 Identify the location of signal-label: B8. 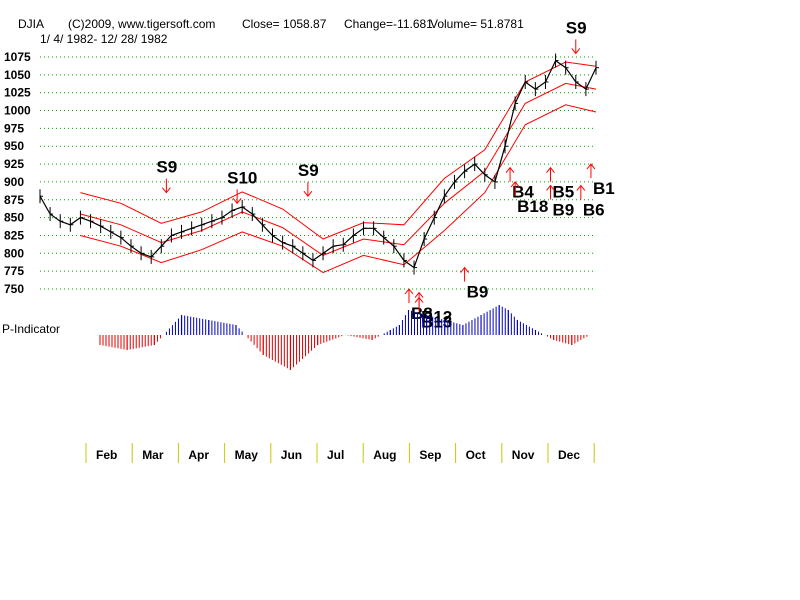
(422, 313).